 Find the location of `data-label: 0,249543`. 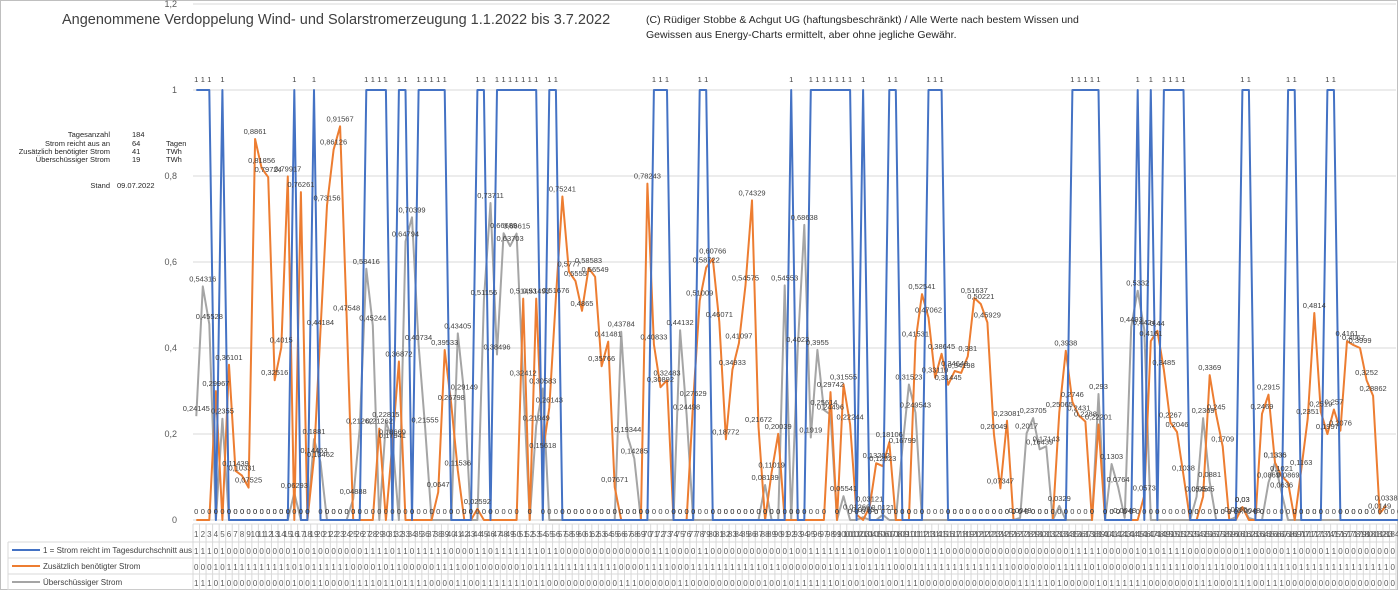

data-label: 0,249543 is located at coordinates (915, 405).